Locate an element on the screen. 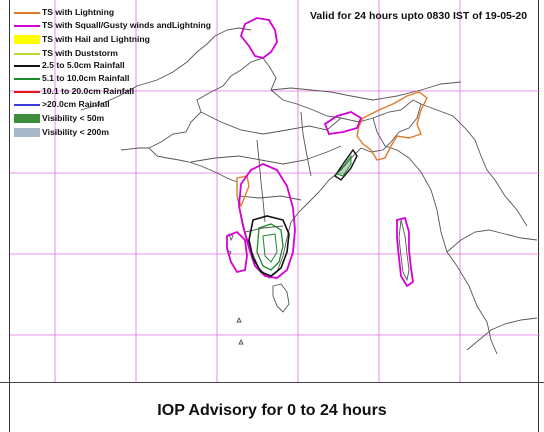 The width and height of the screenshot is (544, 432). legend-item: 2.5 to 5.0cm Rainfall is located at coordinates (69, 66).